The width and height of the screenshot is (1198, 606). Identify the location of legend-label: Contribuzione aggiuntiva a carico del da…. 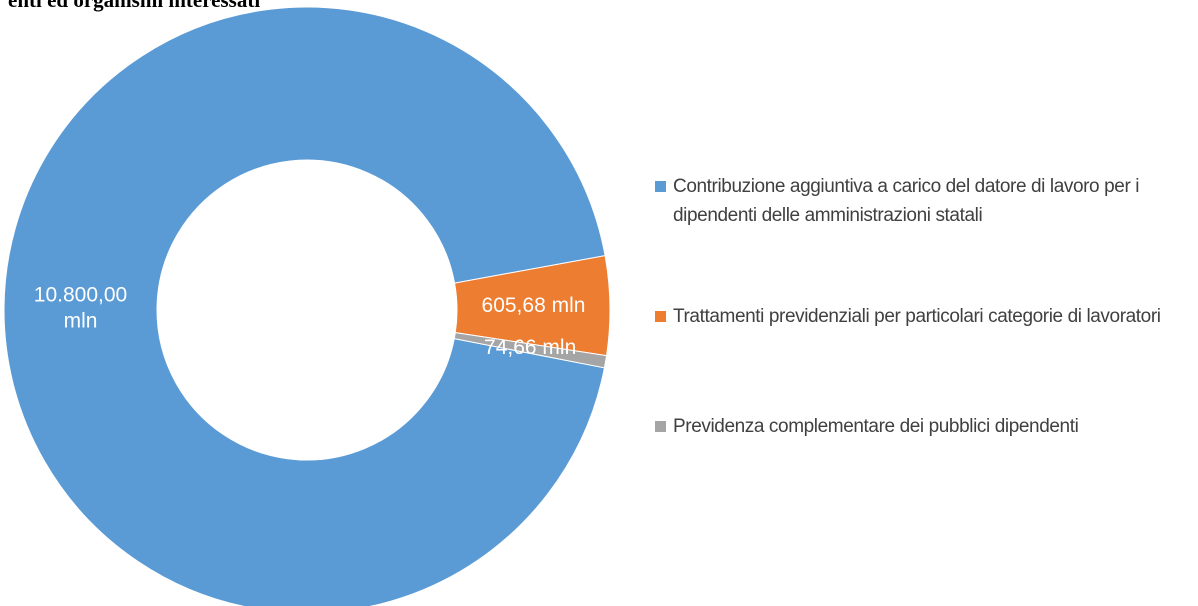
(906, 201).